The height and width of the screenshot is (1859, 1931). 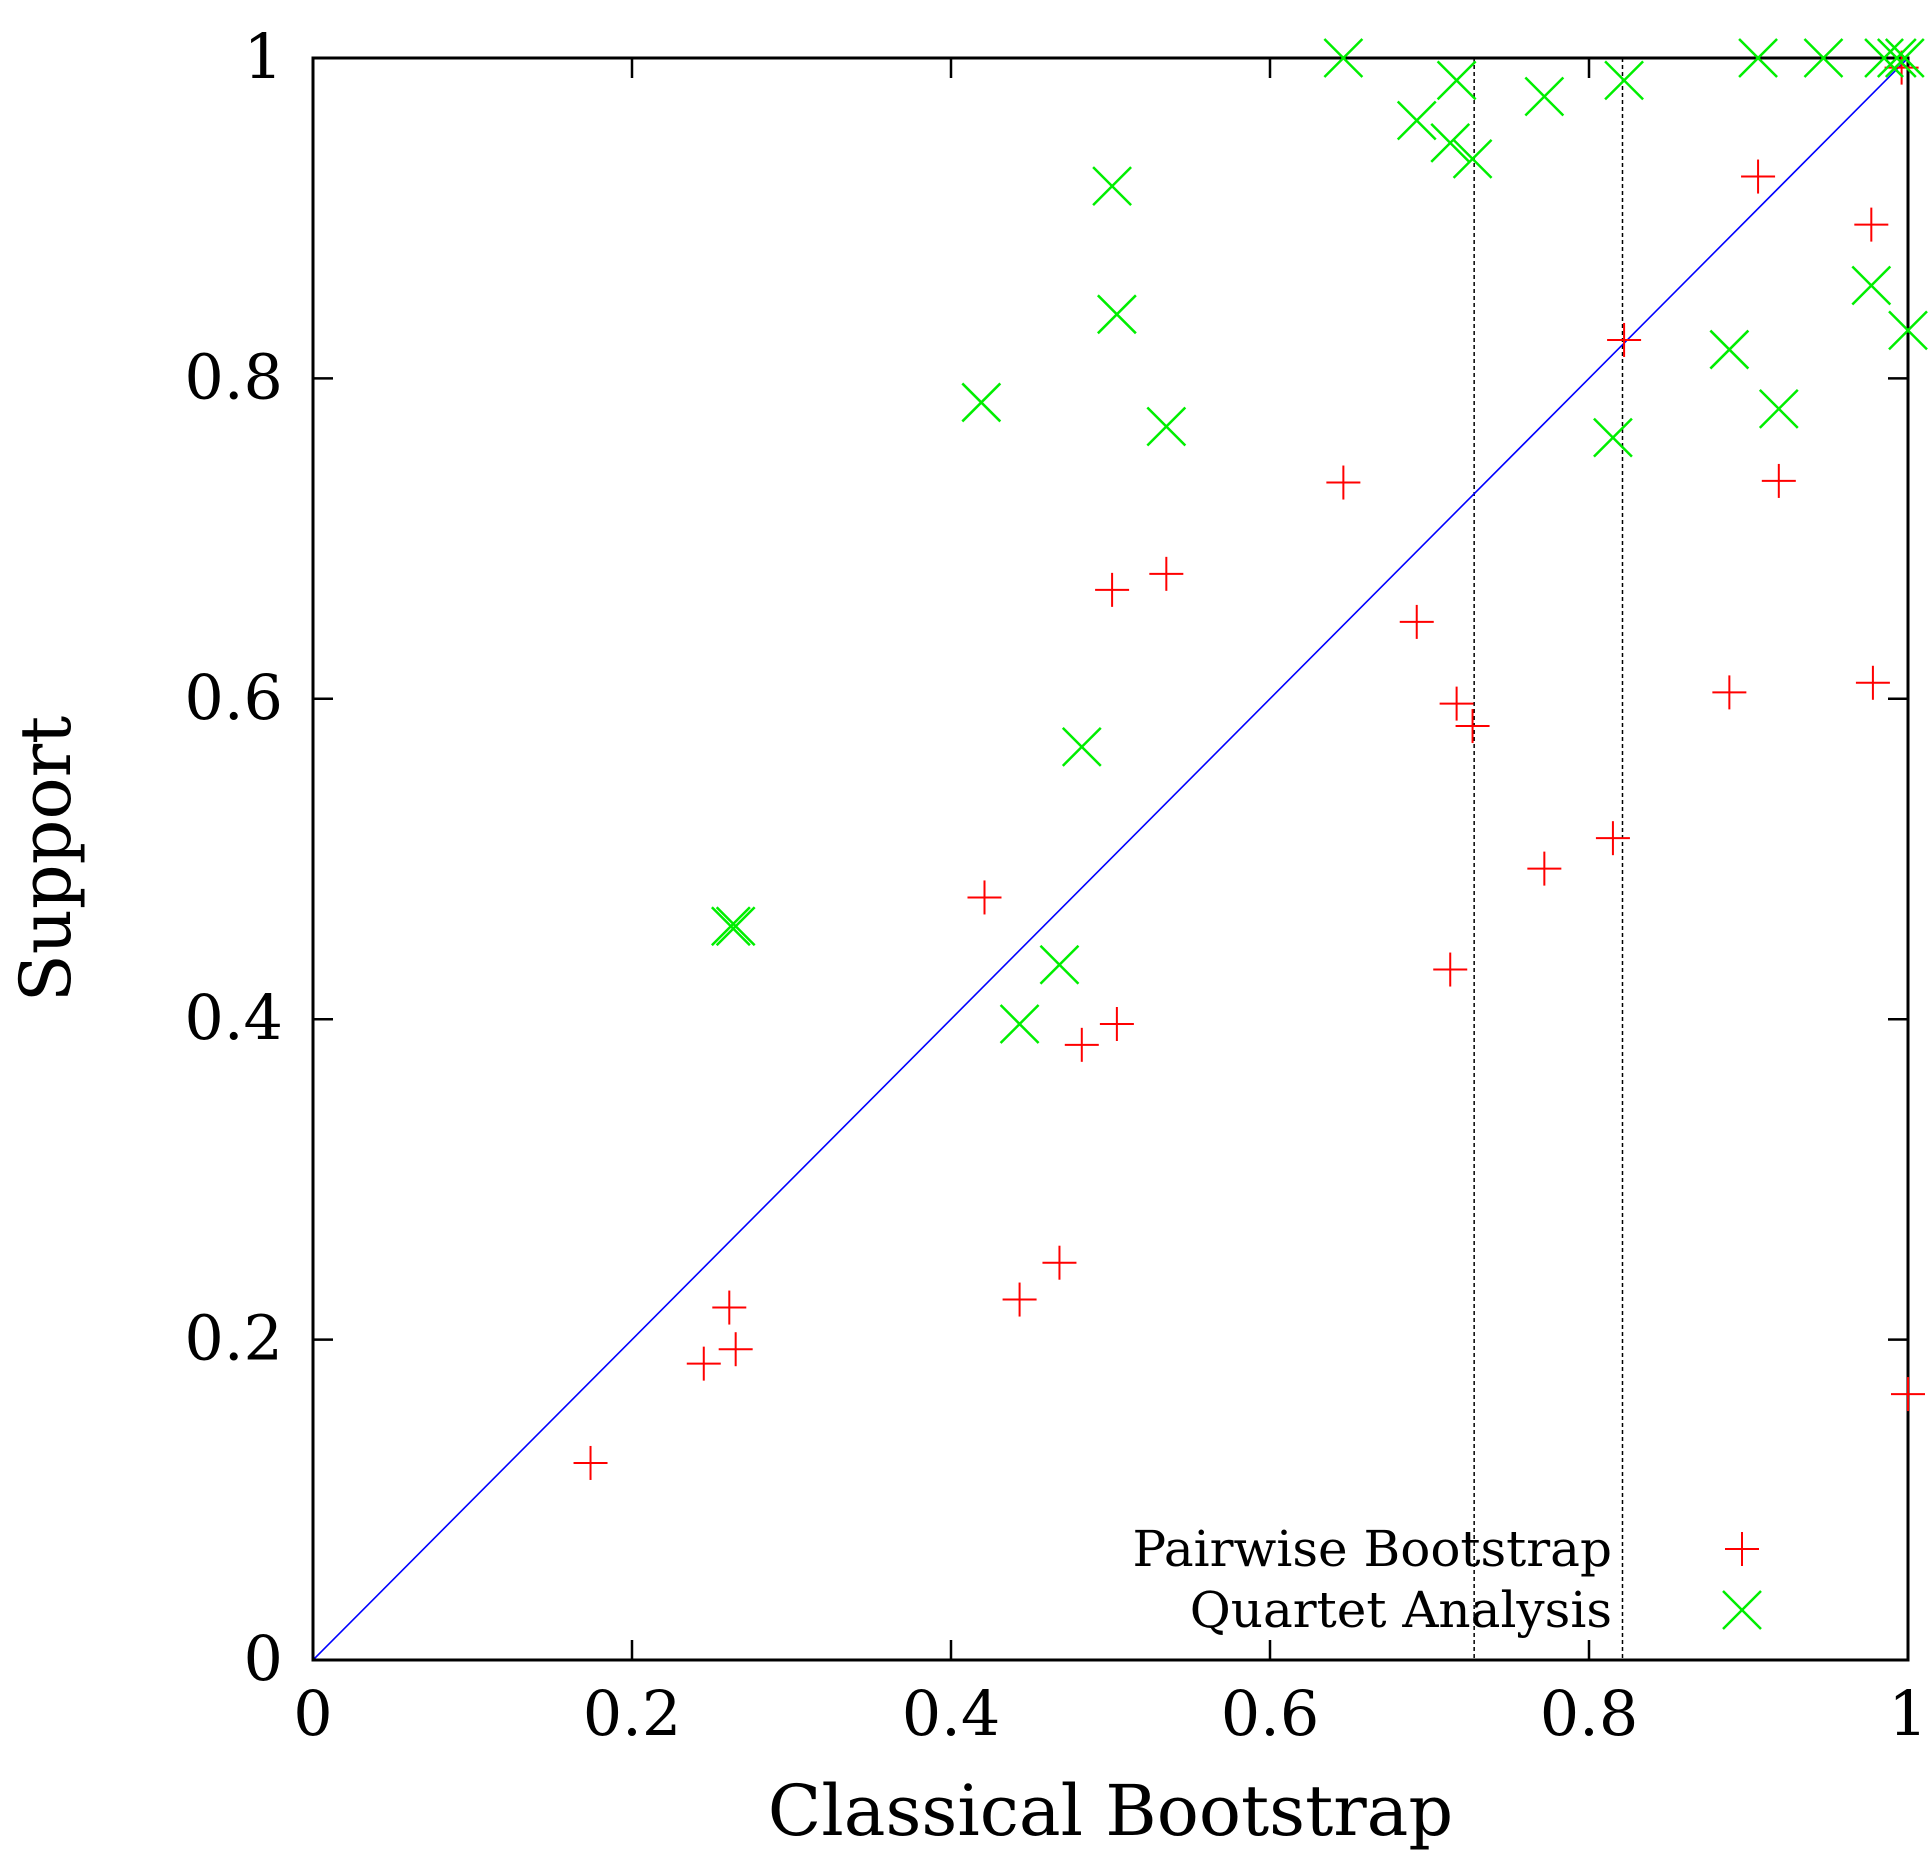 What do you see at coordinates (1401, 1610) in the screenshot?
I see `legend-label: Quartet Analysis` at bounding box center [1401, 1610].